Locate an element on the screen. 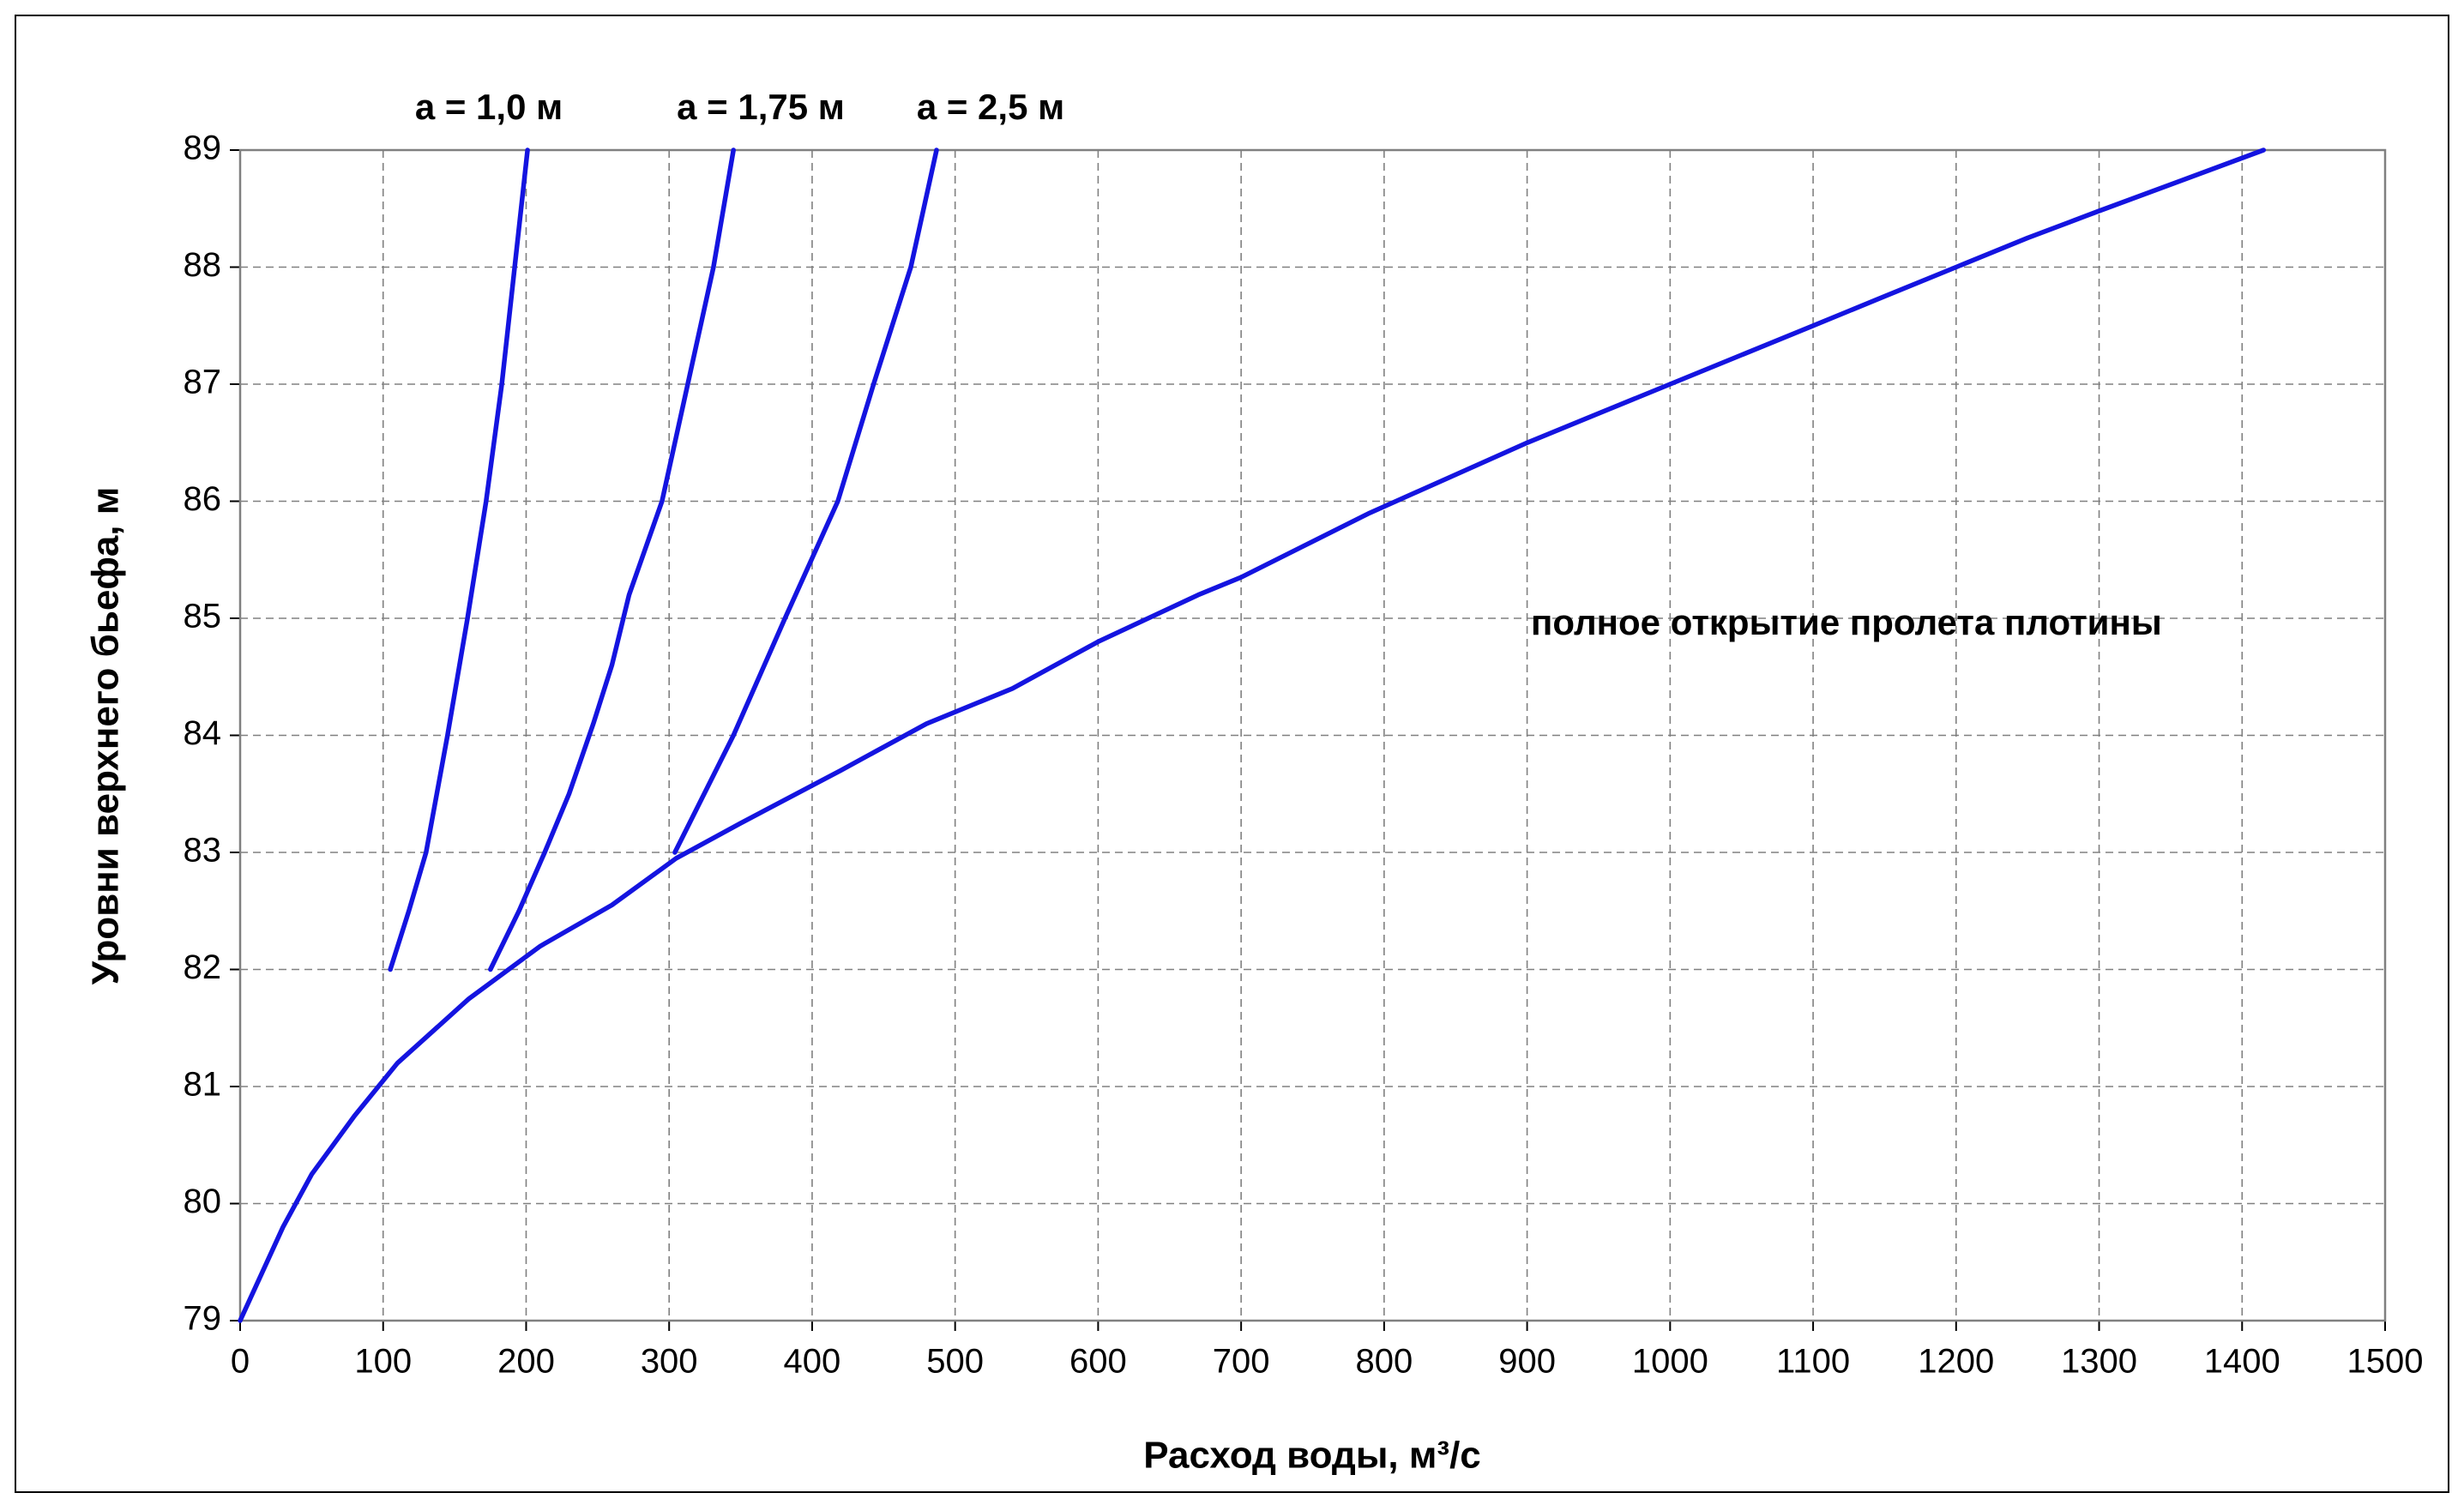  x-tick-label: 1100 is located at coordinates (1813, 1362).